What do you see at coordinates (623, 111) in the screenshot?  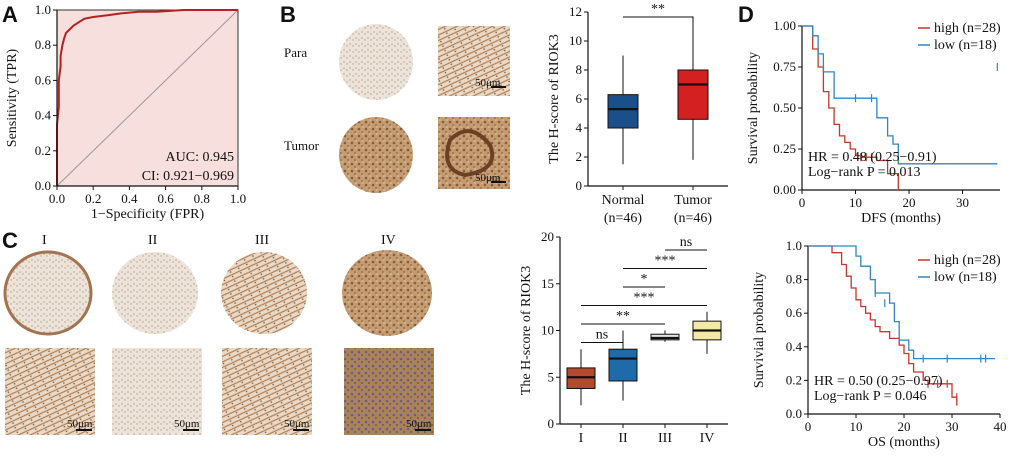 I see `box-normal` at bounding box center [623, 111].